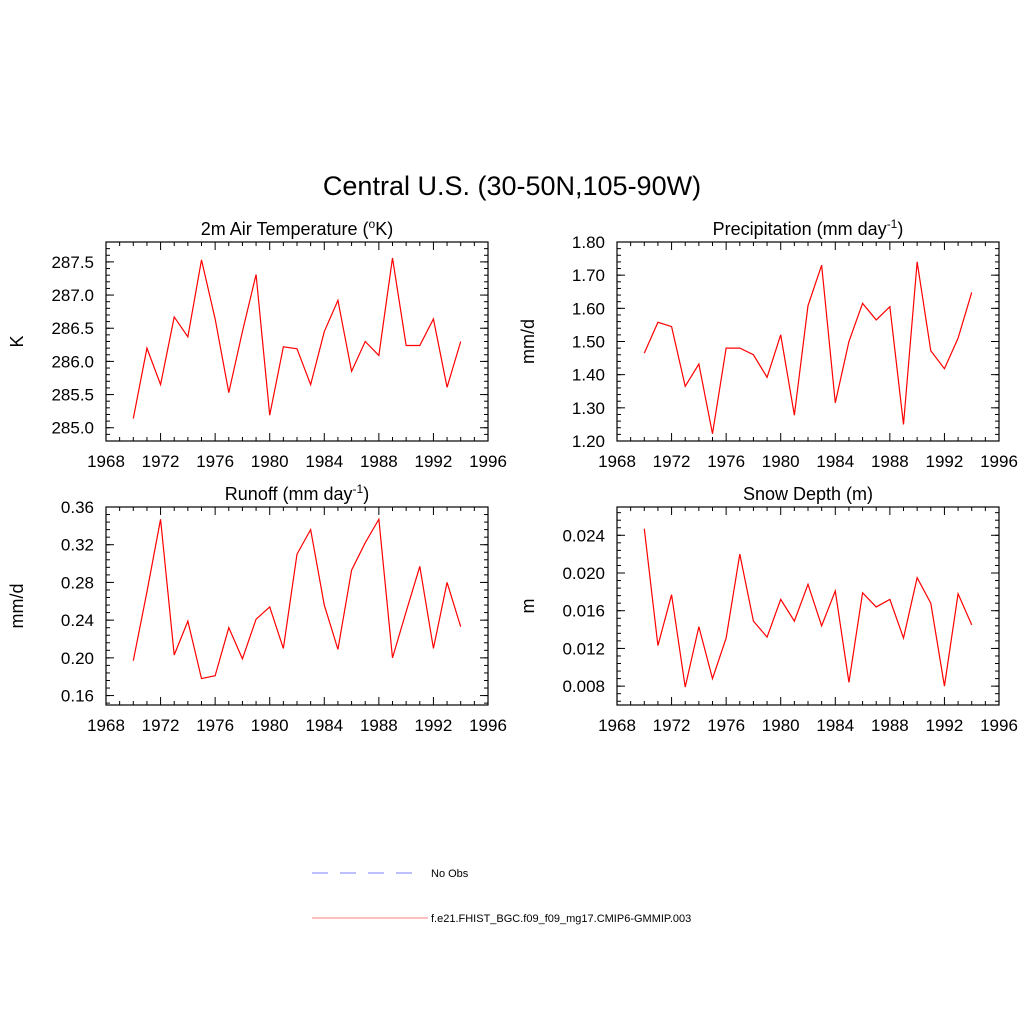 The width and height of the screenshot is (1024, 1029). What do you see at coordinates (588, 408) in the screenshot?
I see `precip-ytick-label: 1.30` at bounding box center [588, 408].